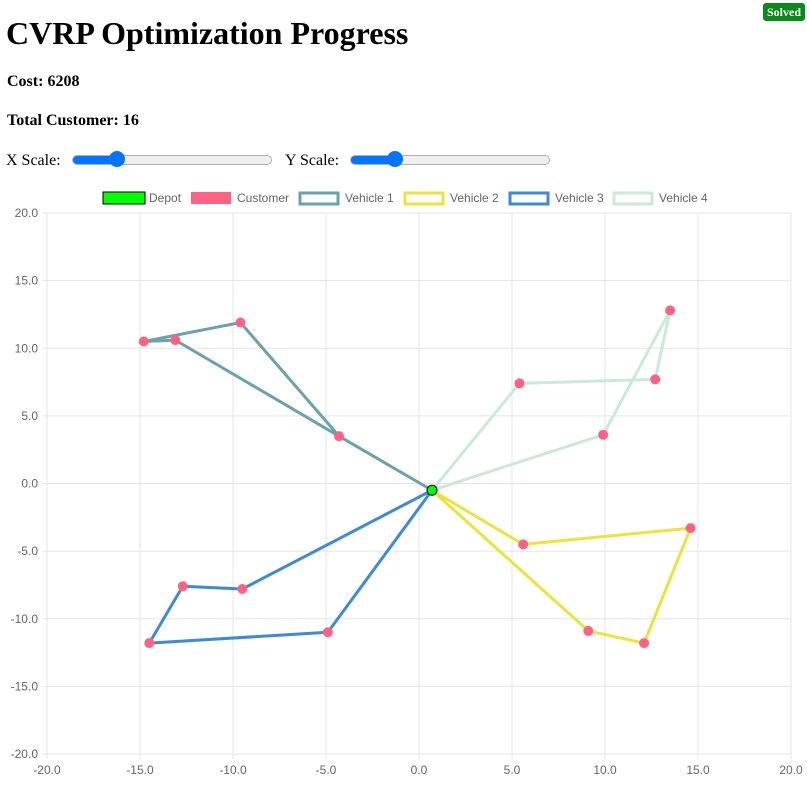  I want to click on x-scale-slider, so click(172, 159).